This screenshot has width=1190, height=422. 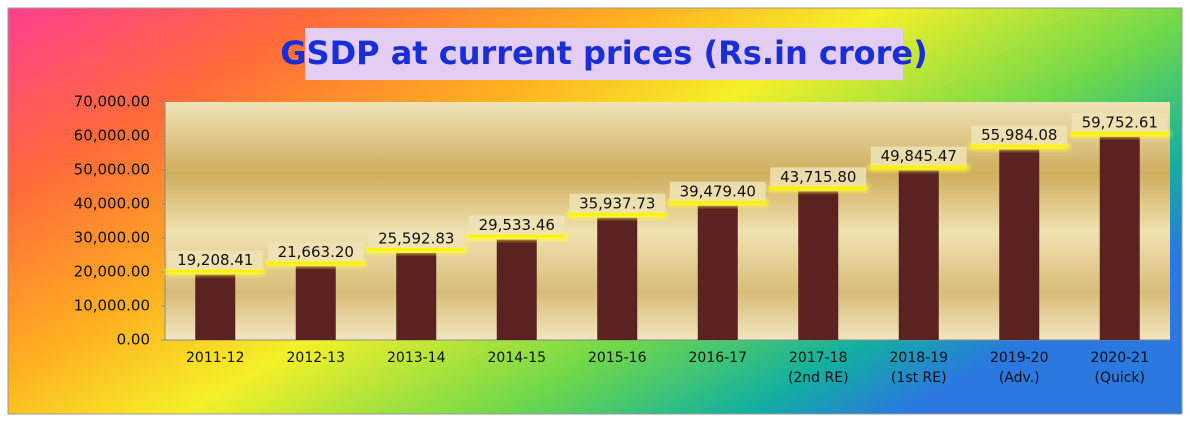 I want to click on x-tick-label-box: 2018-19 (1st RE), so click(x=919, y=368).